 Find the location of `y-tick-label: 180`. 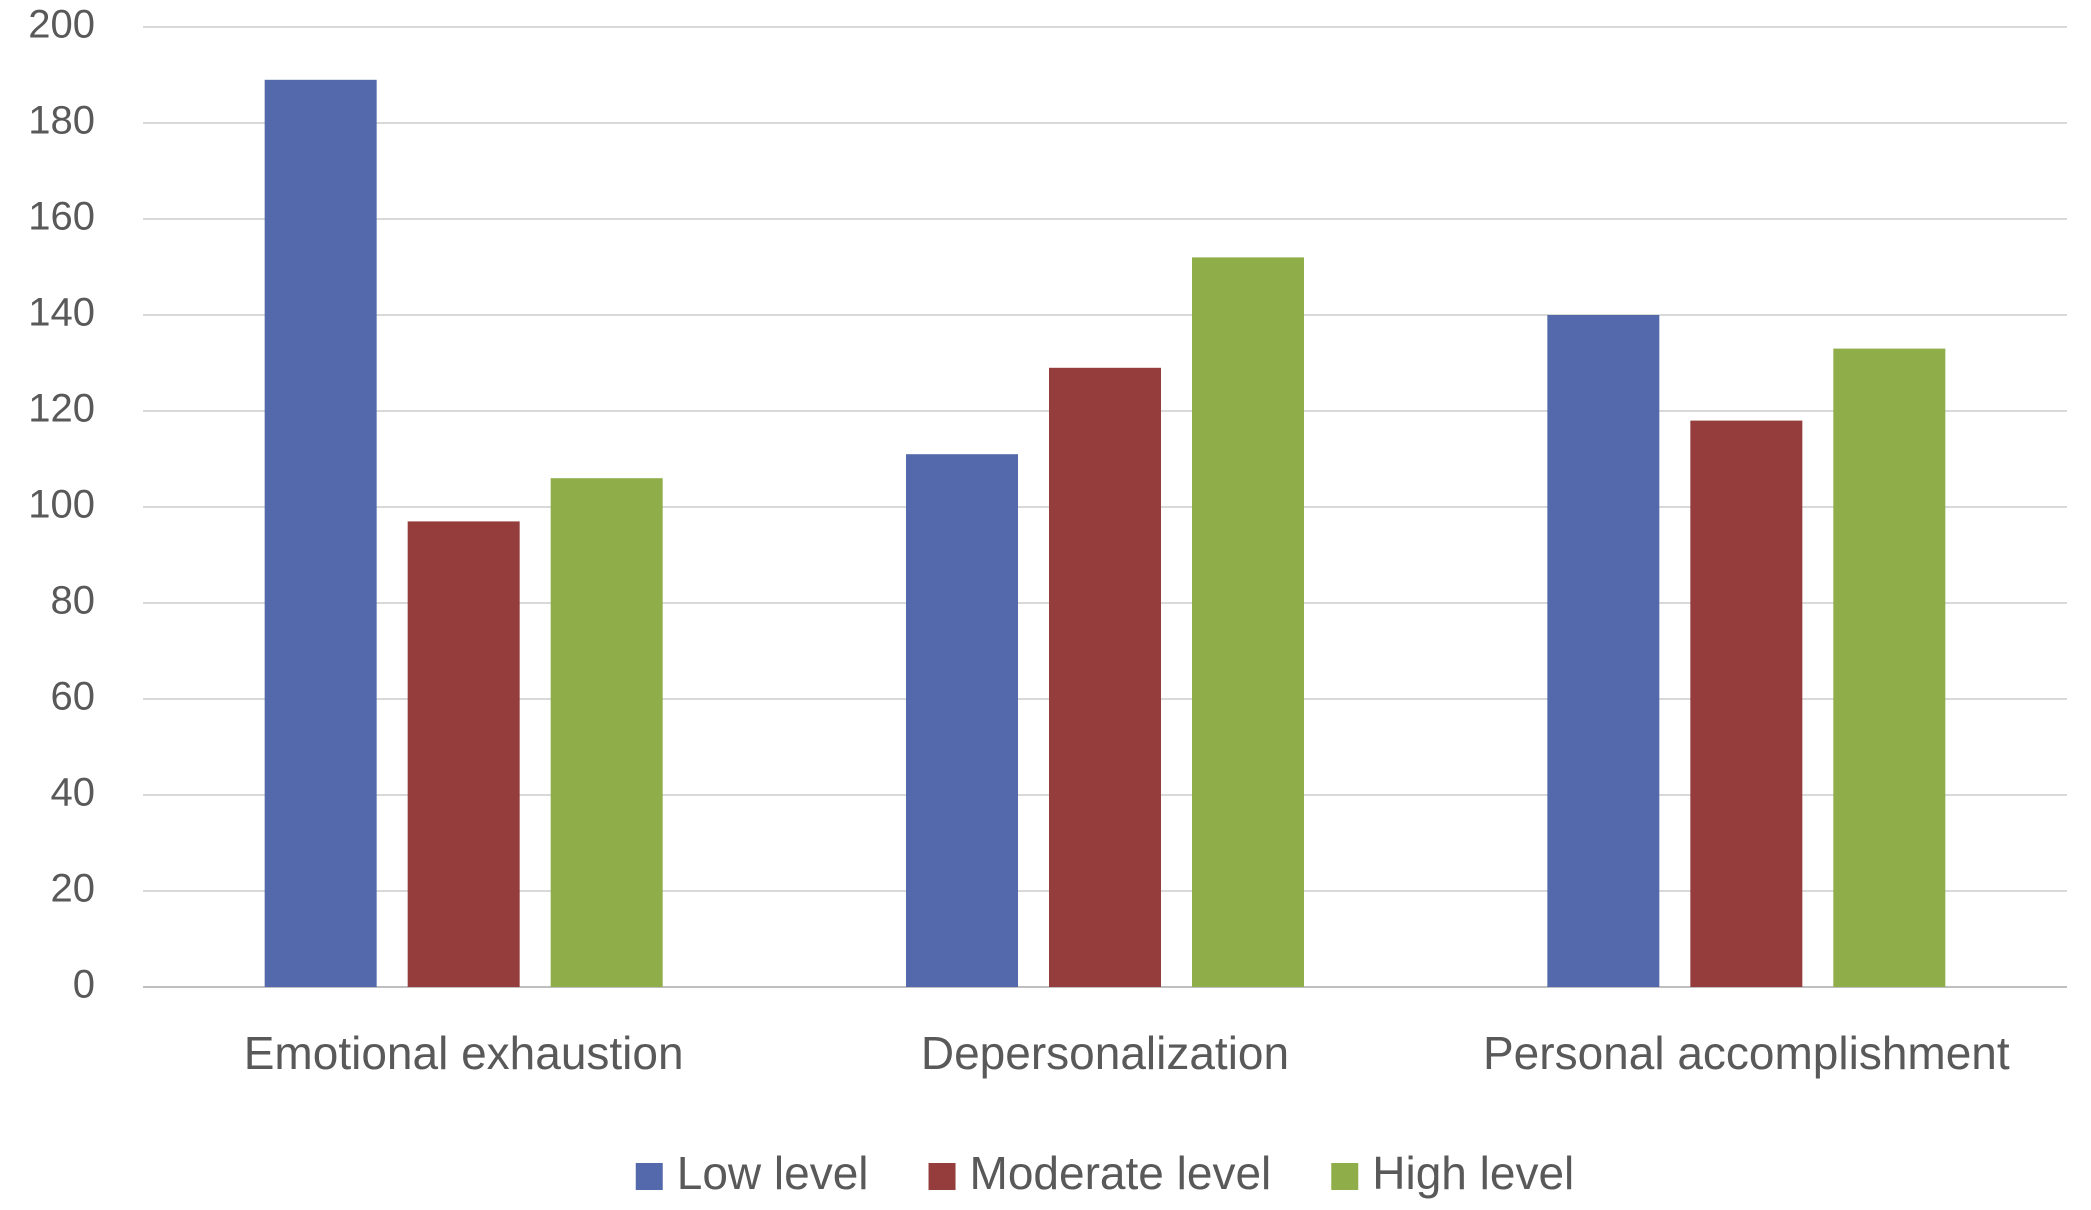

y-tick-label: 180 is located at coordinates (61, 121).